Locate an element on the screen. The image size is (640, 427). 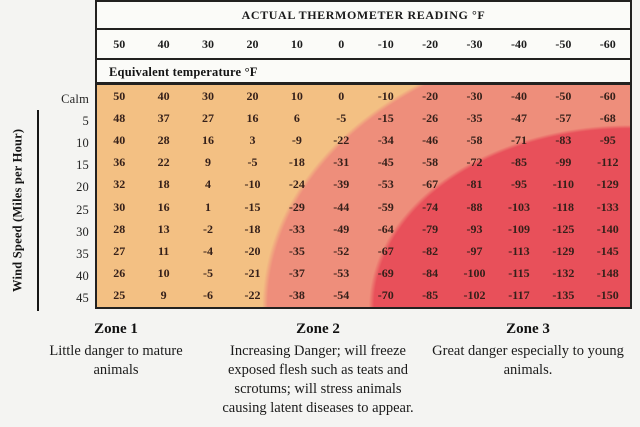
table-cell: -135 is located at coordinates (563, 295).